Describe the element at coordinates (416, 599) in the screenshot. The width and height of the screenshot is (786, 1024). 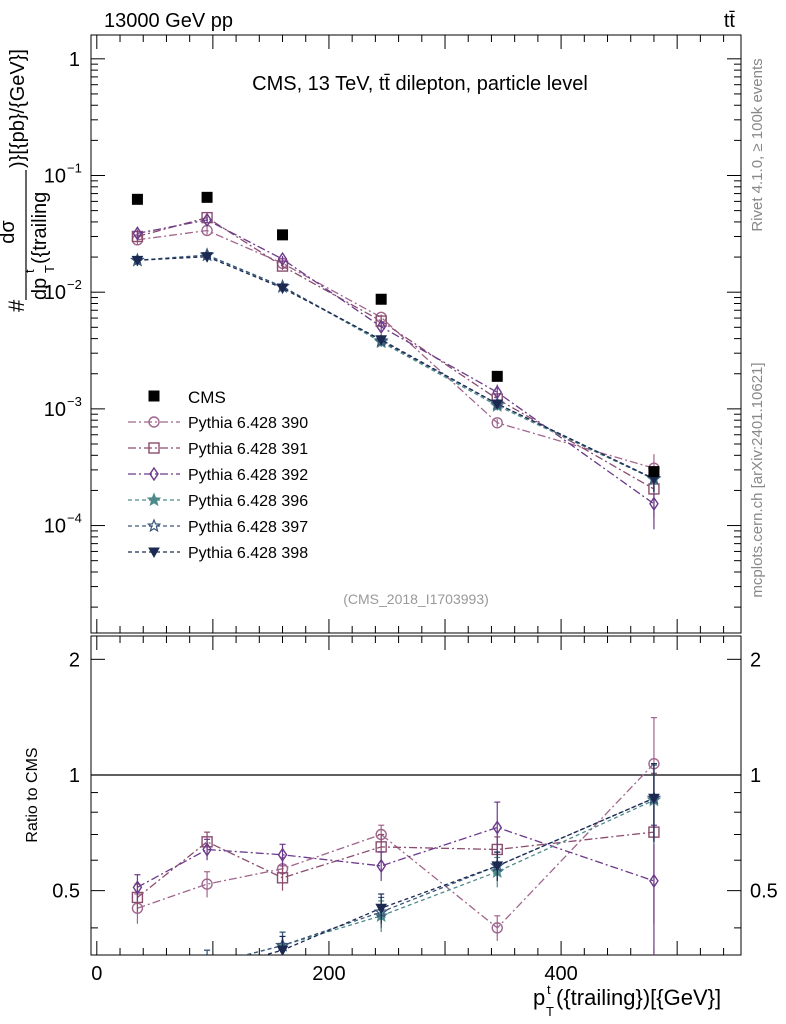
I see `analysis-id: (CMS_2018_I1703993)` at that location.